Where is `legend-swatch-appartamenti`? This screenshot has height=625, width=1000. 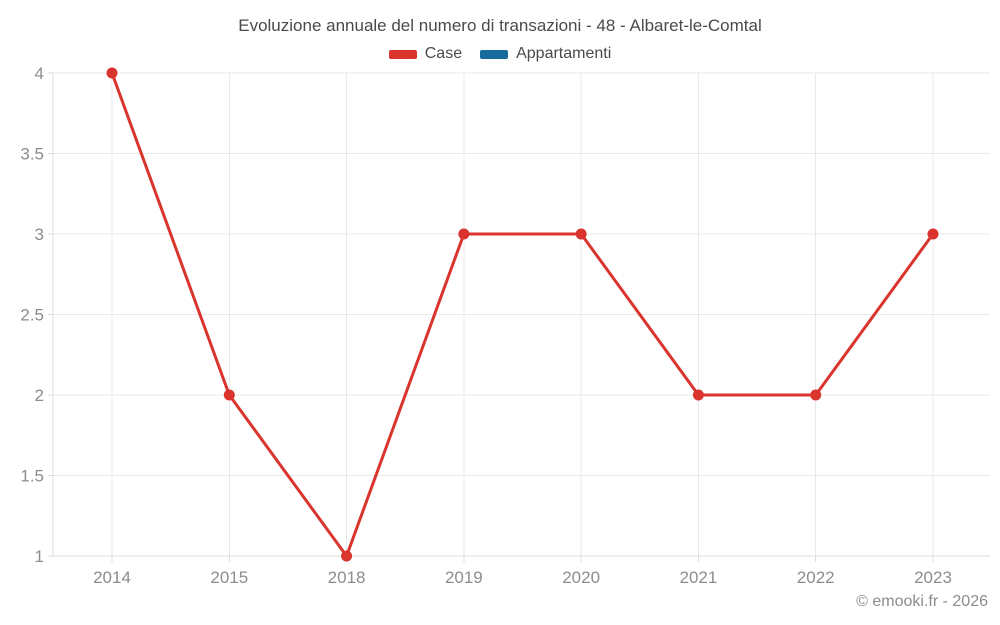 legend-swatch-appartamenti is located at coordinates (494, 54).